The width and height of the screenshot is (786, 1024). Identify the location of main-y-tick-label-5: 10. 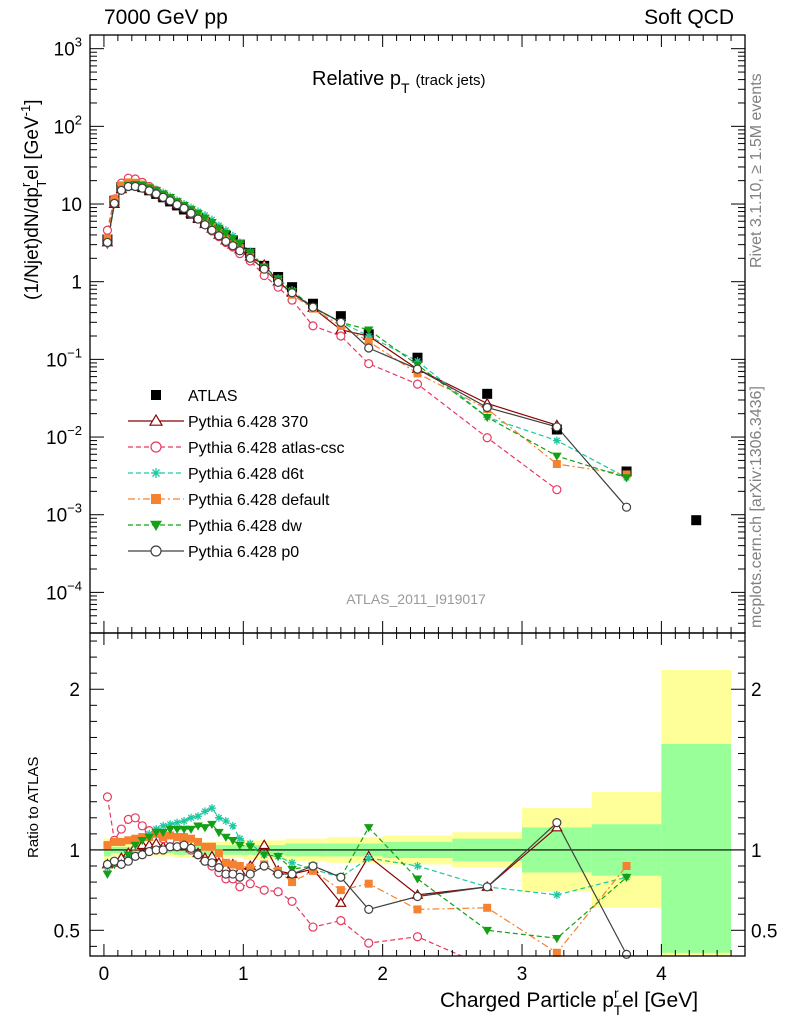
(71, 205).